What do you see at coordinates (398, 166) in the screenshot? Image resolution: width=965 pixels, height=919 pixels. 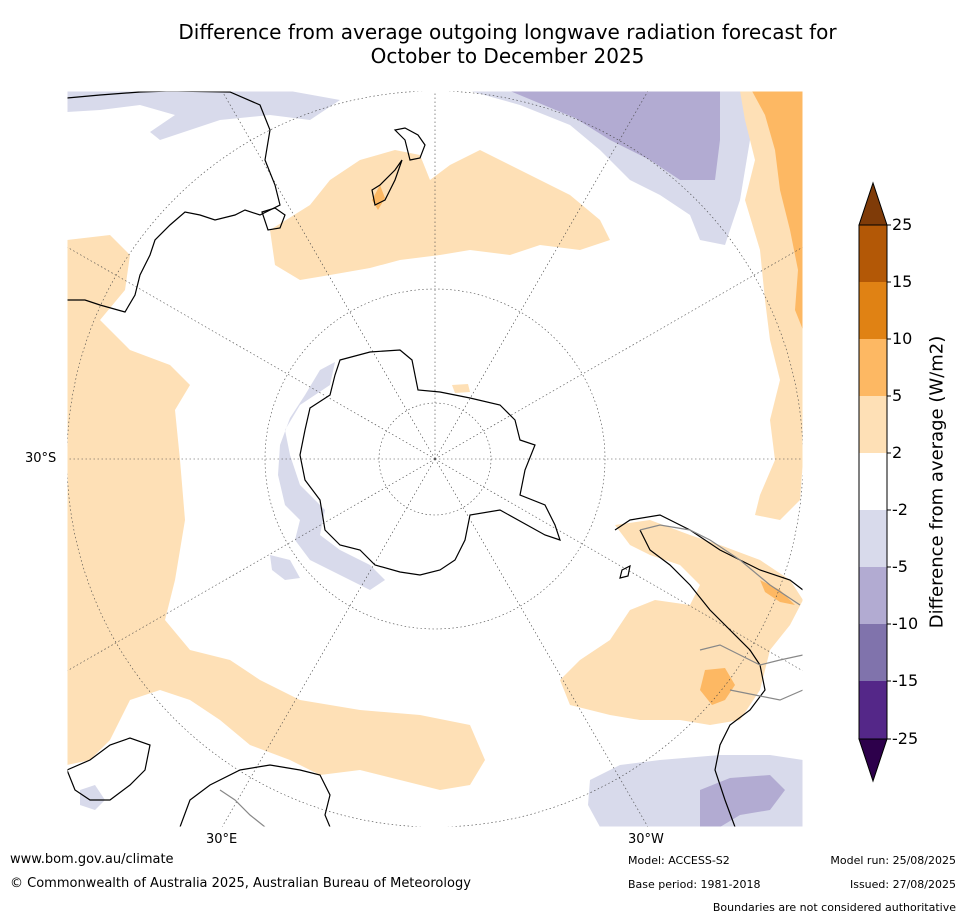 I see `nz-coastline` at bounding box center [398, 166].